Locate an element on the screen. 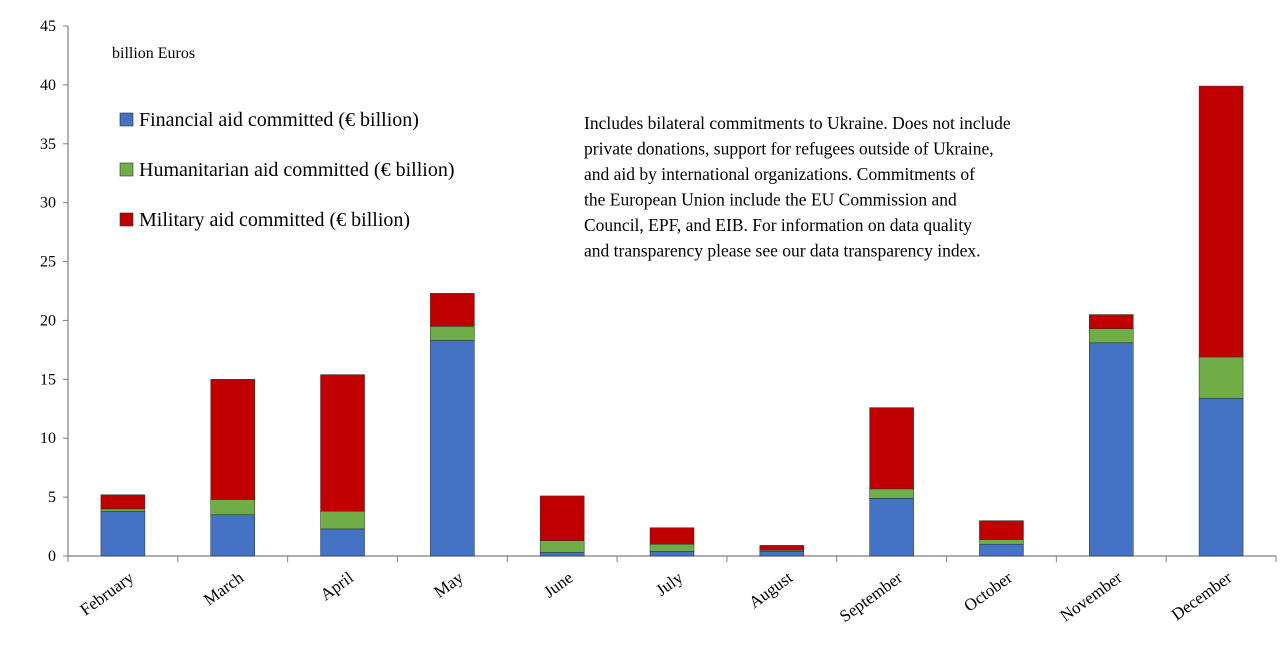 The image size is (1281, 665). x-tick-label: October is located at coordinates (988, 592).